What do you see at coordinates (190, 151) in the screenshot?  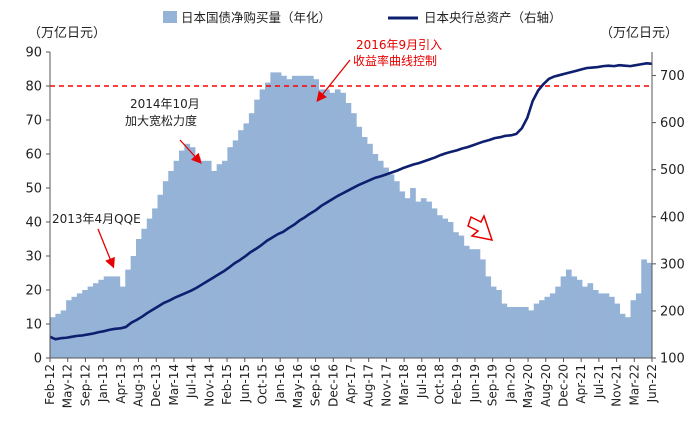 I see `arrow-easing` at bounding box center [190, 151].